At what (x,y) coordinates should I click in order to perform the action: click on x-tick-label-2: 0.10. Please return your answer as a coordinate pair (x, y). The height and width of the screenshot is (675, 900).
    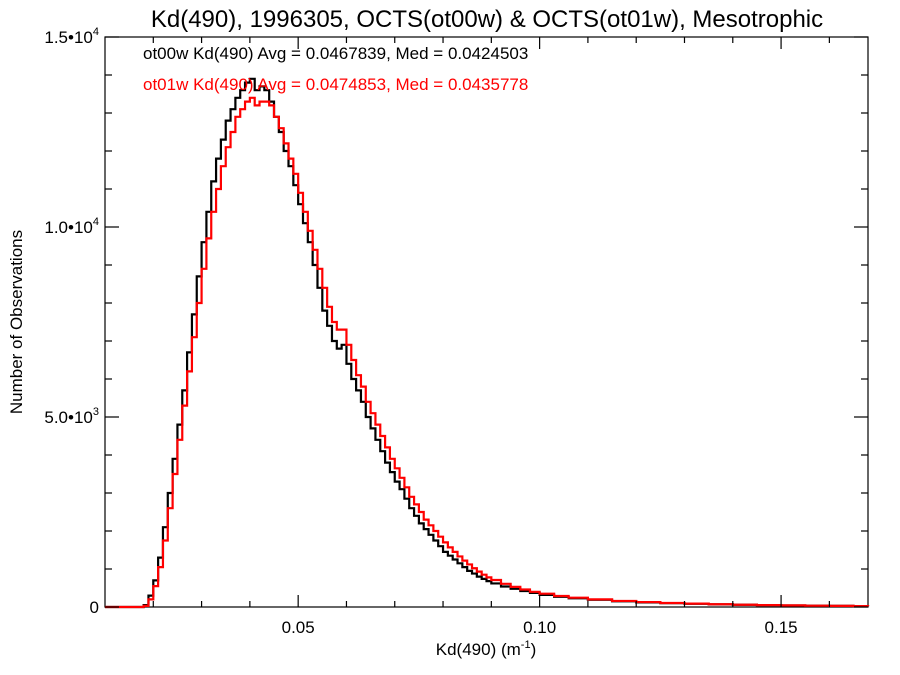
    Looking at the image, I should click on (539, 627).